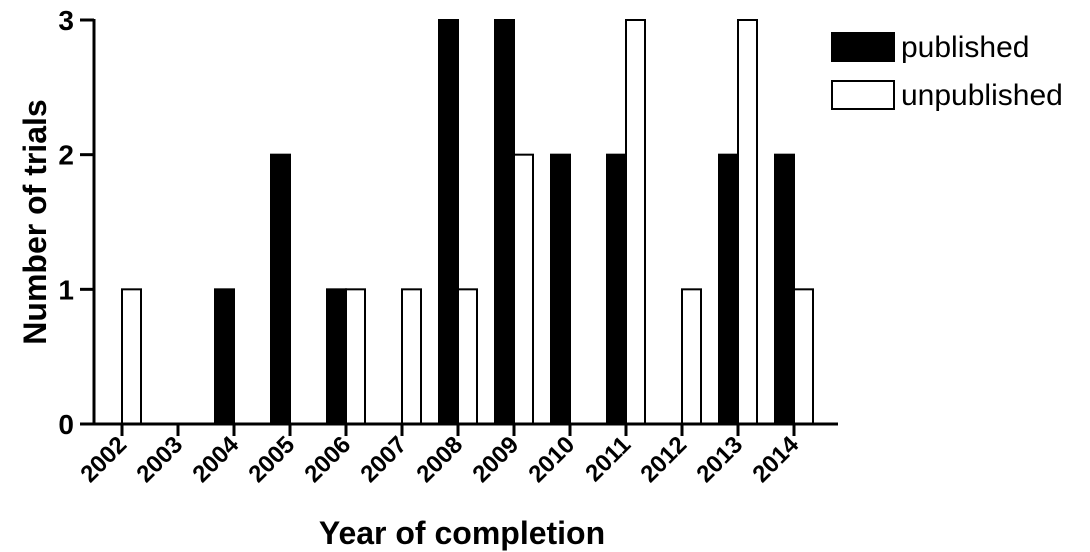  Describe the element at coordinates (863, 95) in the screenshot. I see `legend-swatch-unpublished` at that location.